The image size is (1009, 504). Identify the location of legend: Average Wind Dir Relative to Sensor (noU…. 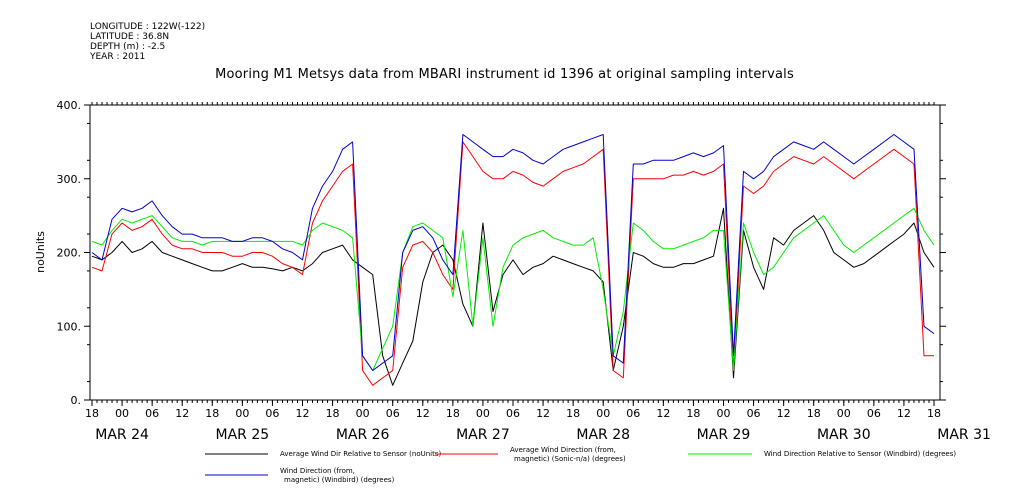
(580, 465).